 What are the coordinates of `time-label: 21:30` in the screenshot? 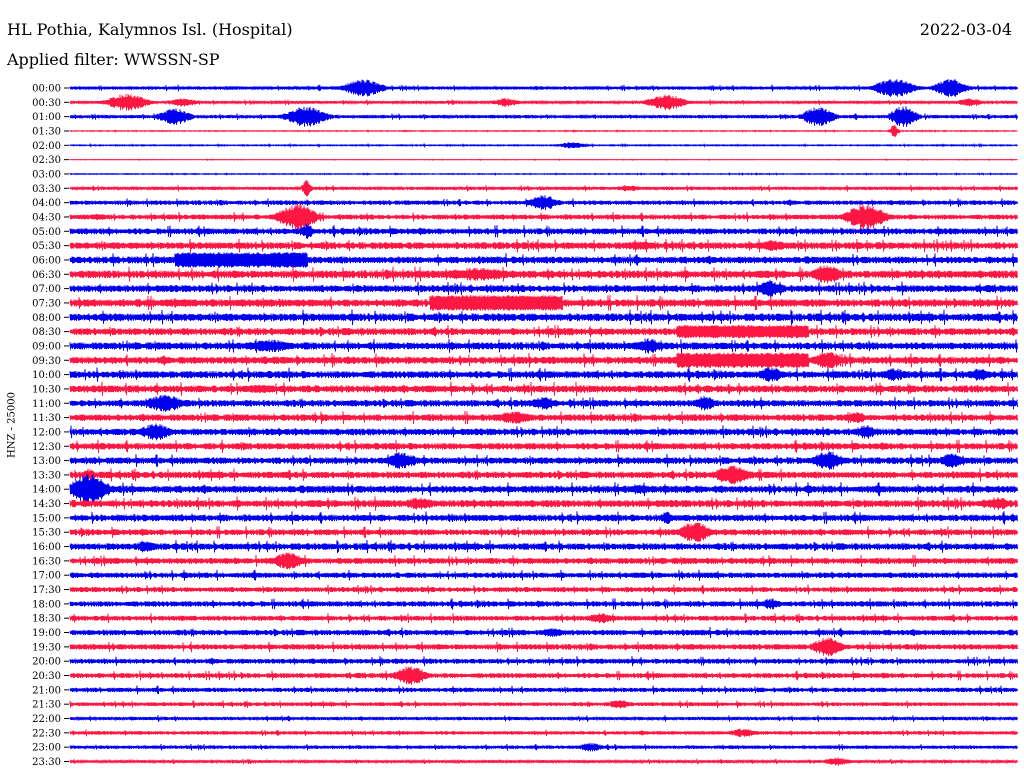 It's located at (46, 705).